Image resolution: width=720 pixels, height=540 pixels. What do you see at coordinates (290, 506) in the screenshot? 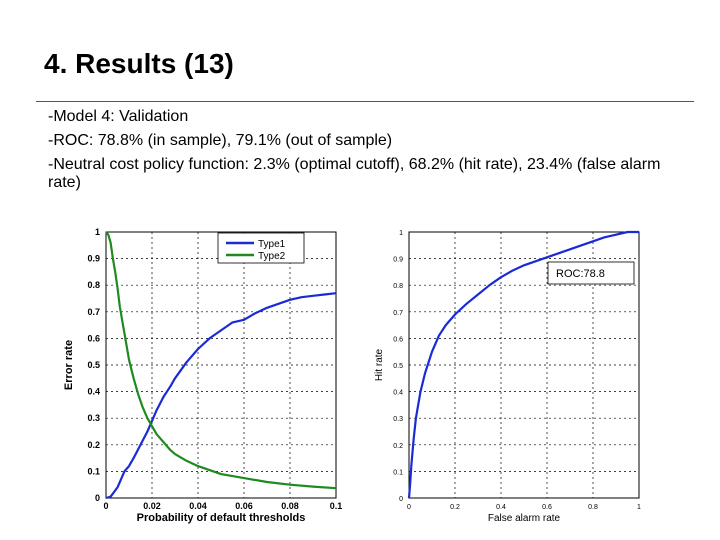
I see `x-tick-label: 0.08` at bounding box center [290, 506].